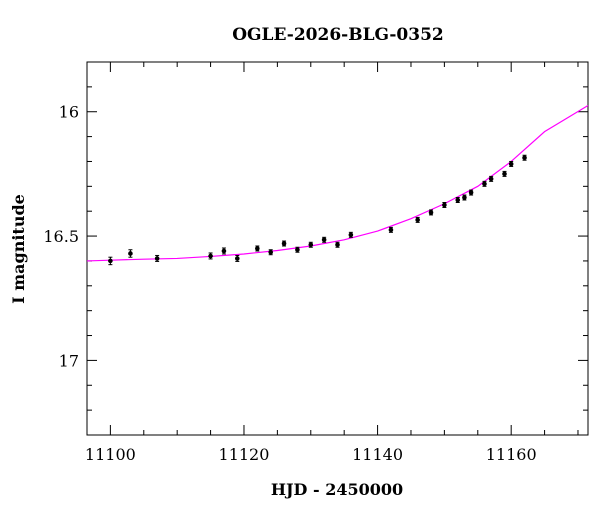  Describe the element at coordinates (337, 489) in the screenshot. I see `x-axis-label: HJD - 2450000` at that location.